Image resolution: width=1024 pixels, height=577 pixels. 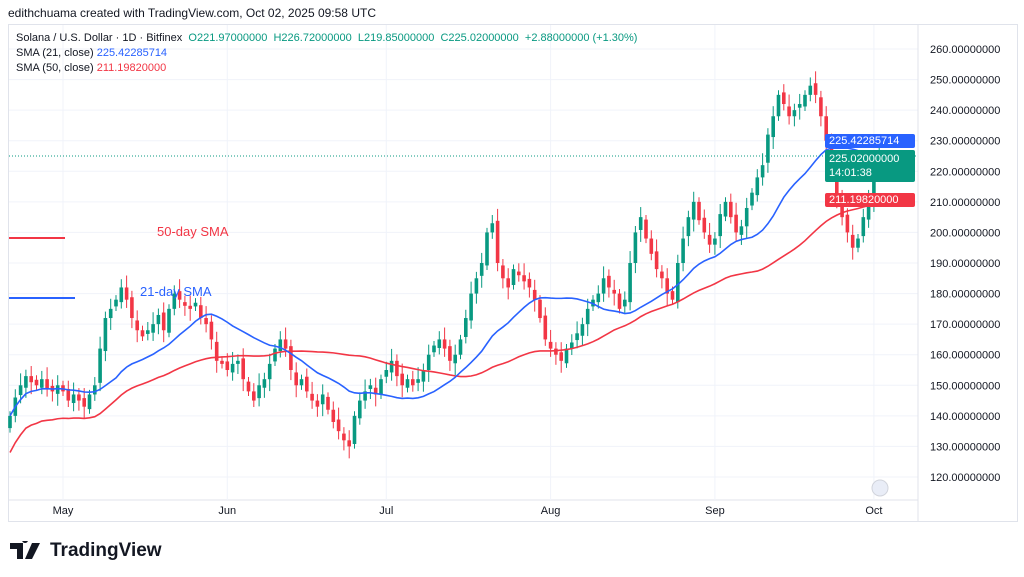 What do you see at coordinates (965, 417) in the screenshot?
I see `y-tick-label: 140.00000000` at bounding box center [965, 417].